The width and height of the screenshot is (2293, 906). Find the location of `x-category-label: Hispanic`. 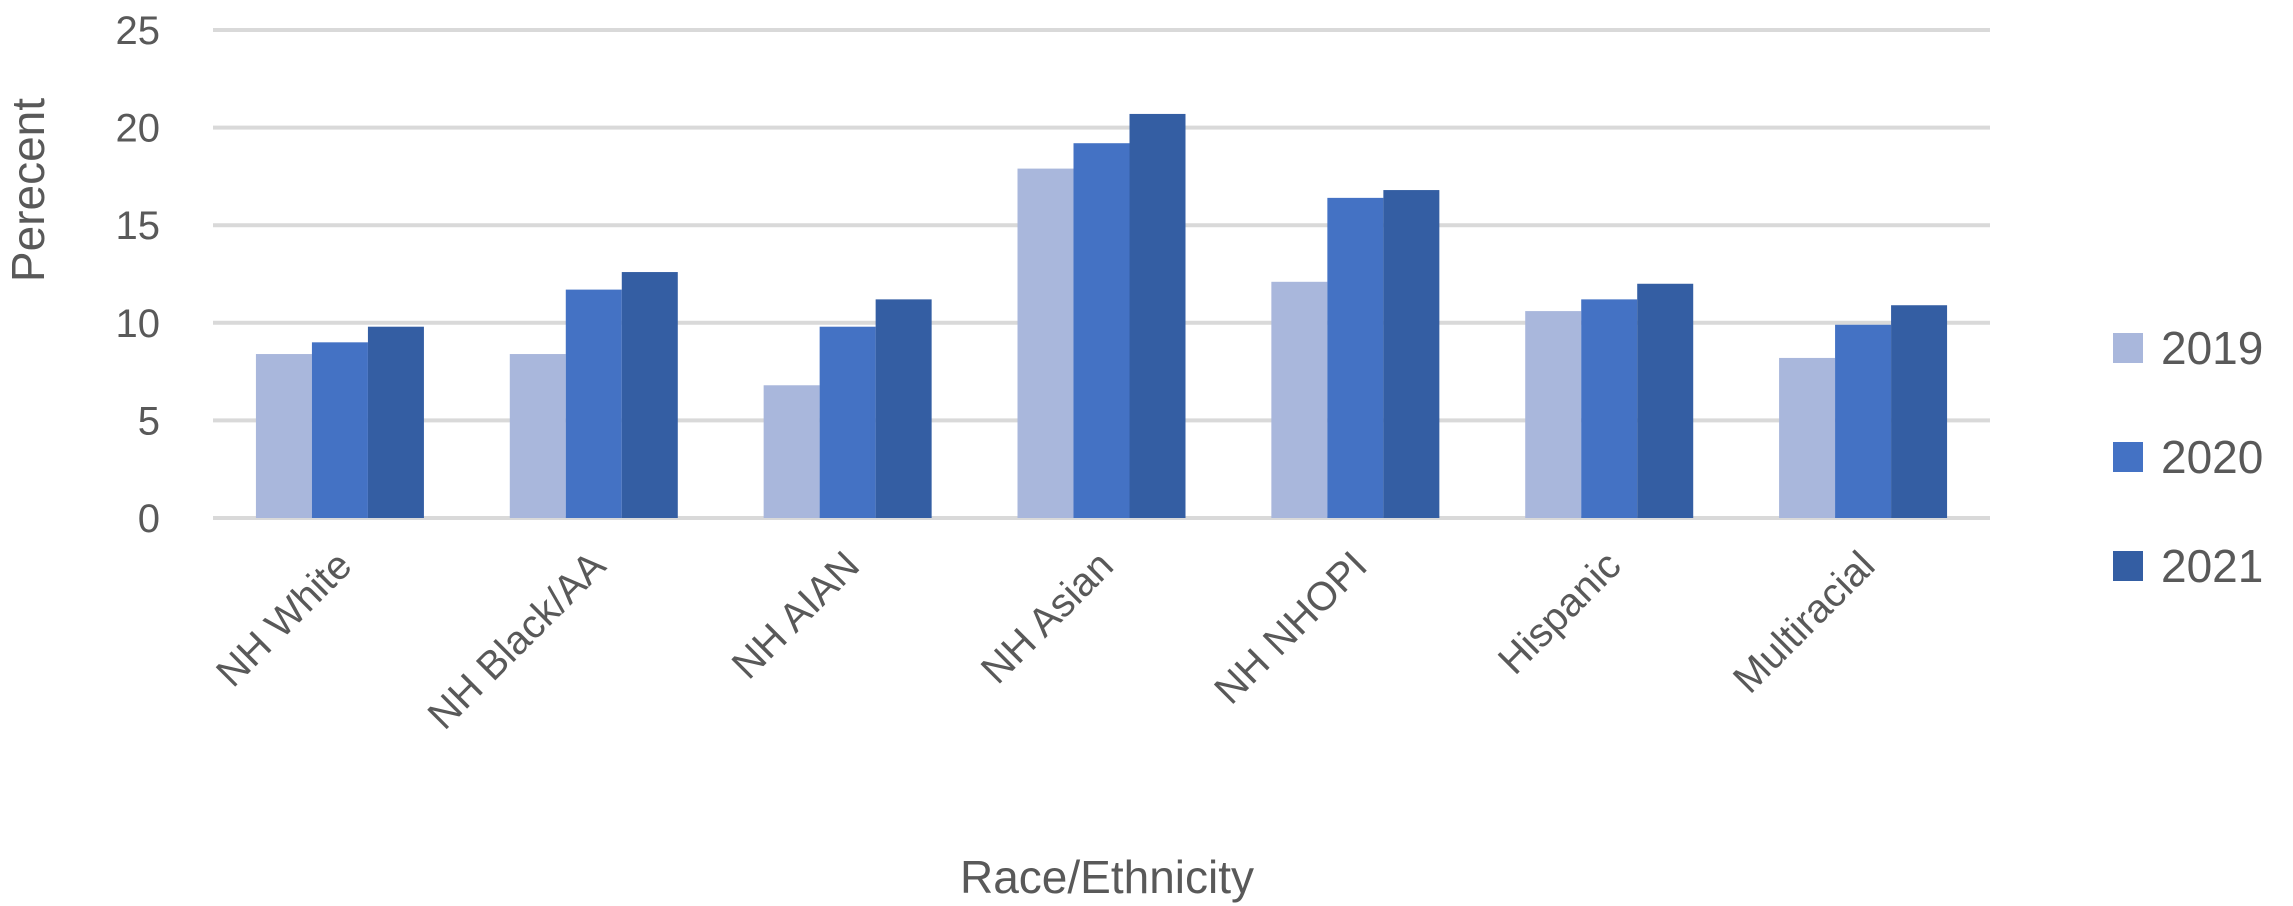

x-category-label: Hispanic is located at coordinates (1560, 613).